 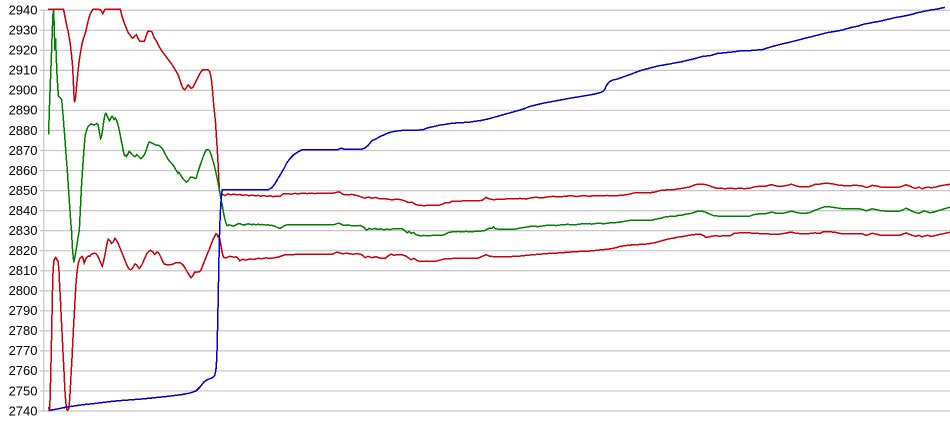 I want to click on svg-text: 2910, so click(x=23, y=70).